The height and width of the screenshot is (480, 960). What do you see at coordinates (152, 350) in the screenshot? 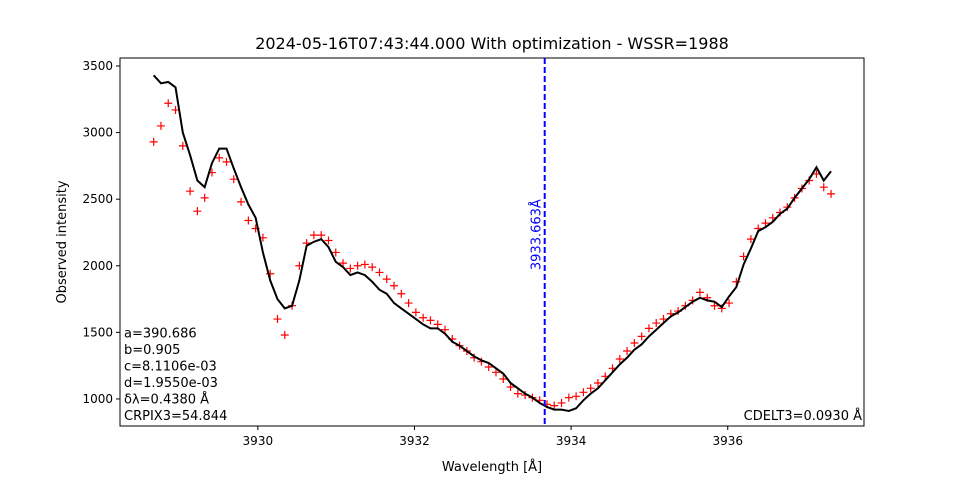
I see `fit-annotation: b=0.905` at bounding box center [152, 350].